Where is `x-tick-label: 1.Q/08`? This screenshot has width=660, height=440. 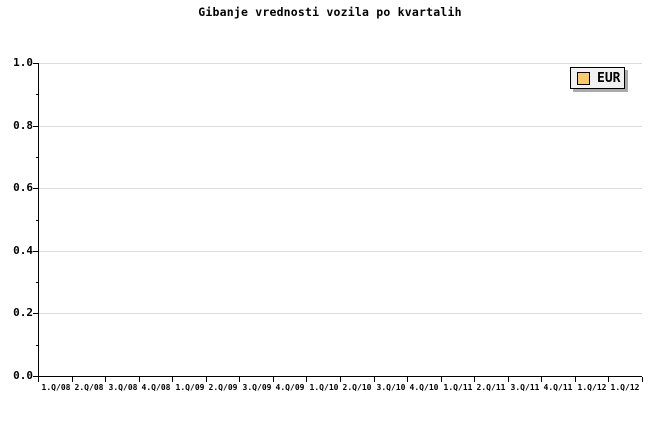
x-tick-label: 1.Q/08 is located at coordinates (56, 387).